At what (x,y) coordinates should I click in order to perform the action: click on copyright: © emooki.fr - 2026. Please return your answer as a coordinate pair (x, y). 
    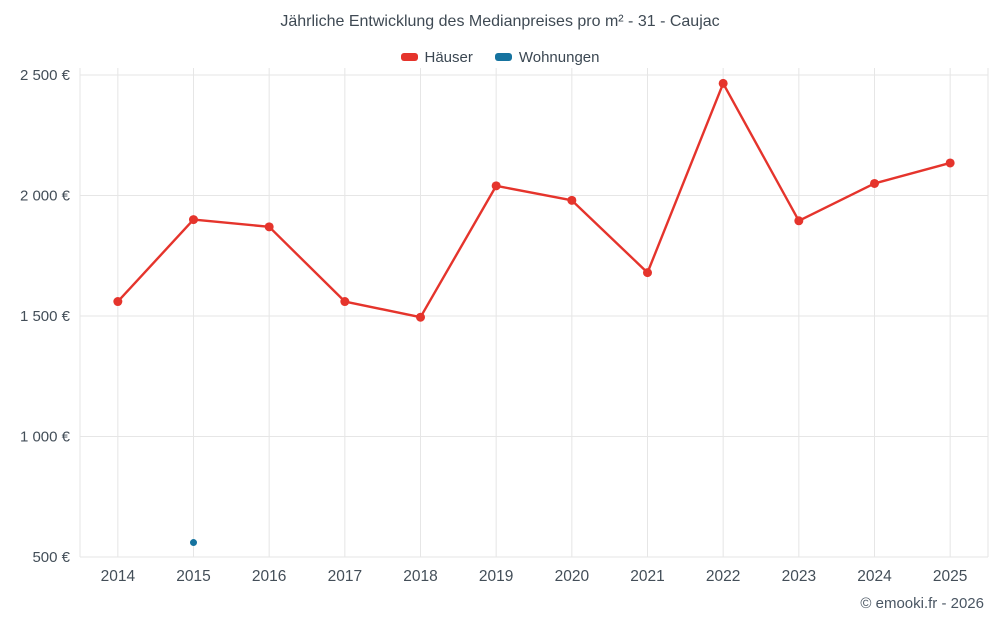
    Looking at the image, I should click on (922, 603).